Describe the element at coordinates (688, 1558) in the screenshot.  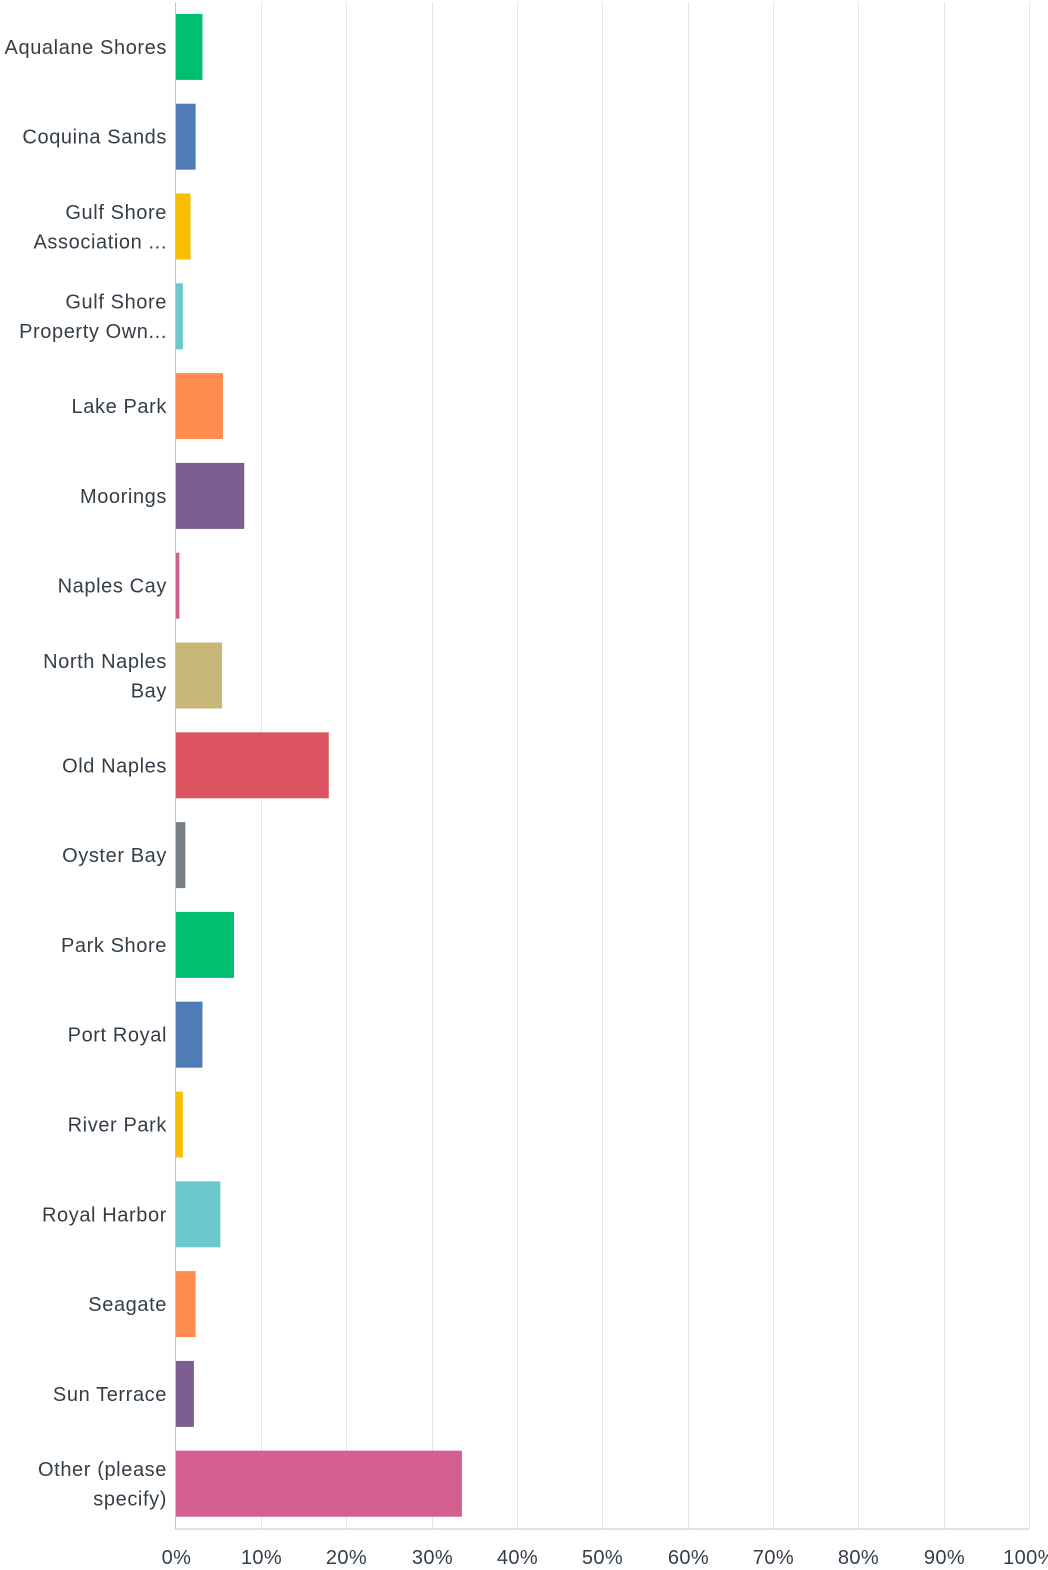
I see `x-tick-label: 60%` at that location.